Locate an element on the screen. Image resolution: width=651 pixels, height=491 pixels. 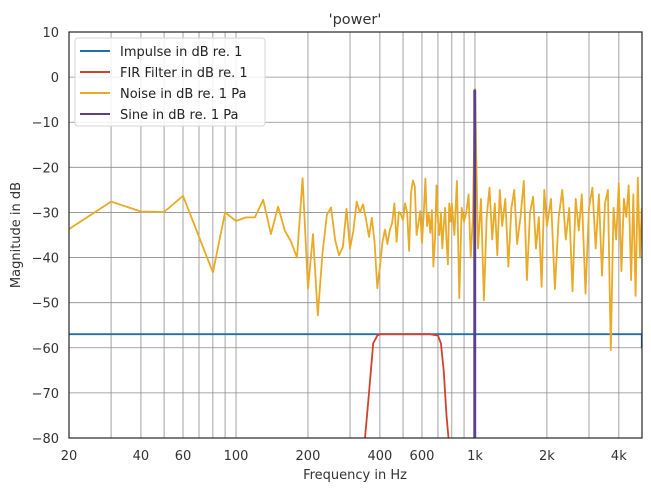
legend-label: Noise in dB re. 1 Pa is located at coordinates (183, 94).